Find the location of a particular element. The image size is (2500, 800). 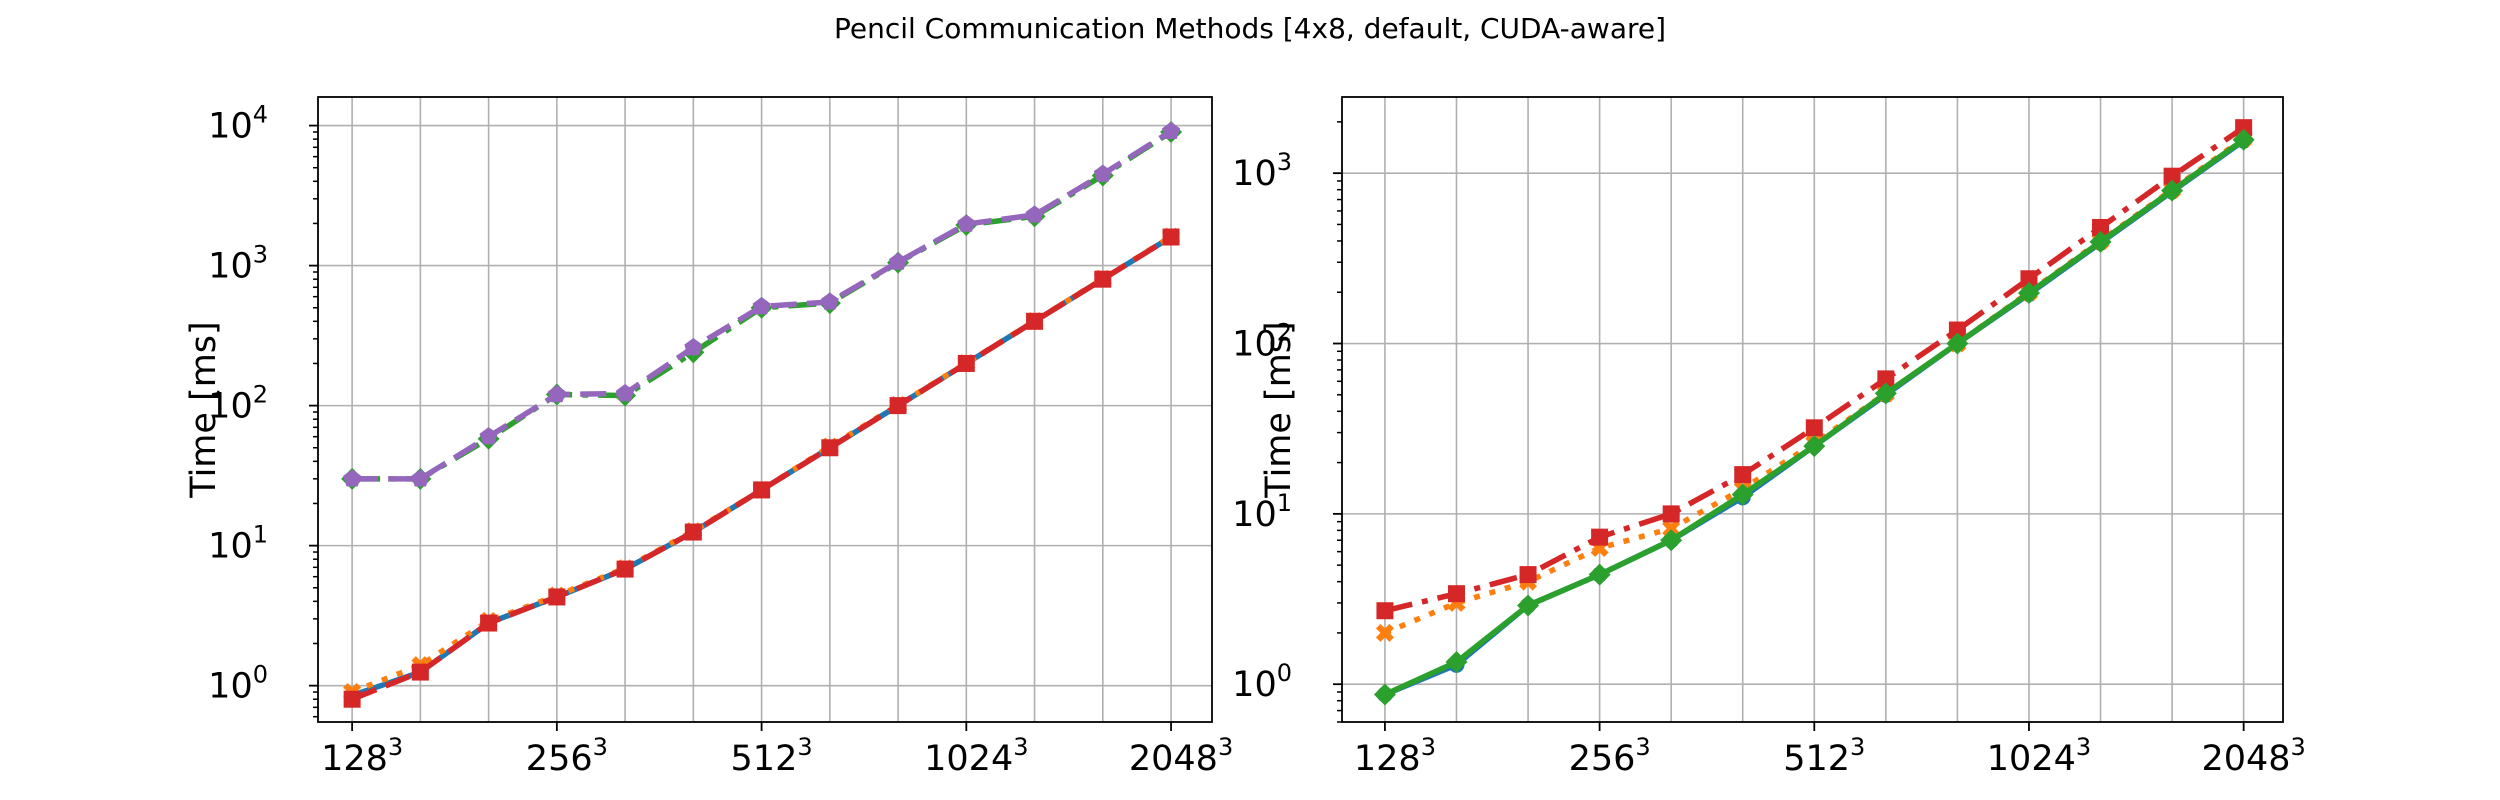

y-tick-label: 104 is located at coordinates (238, 124).